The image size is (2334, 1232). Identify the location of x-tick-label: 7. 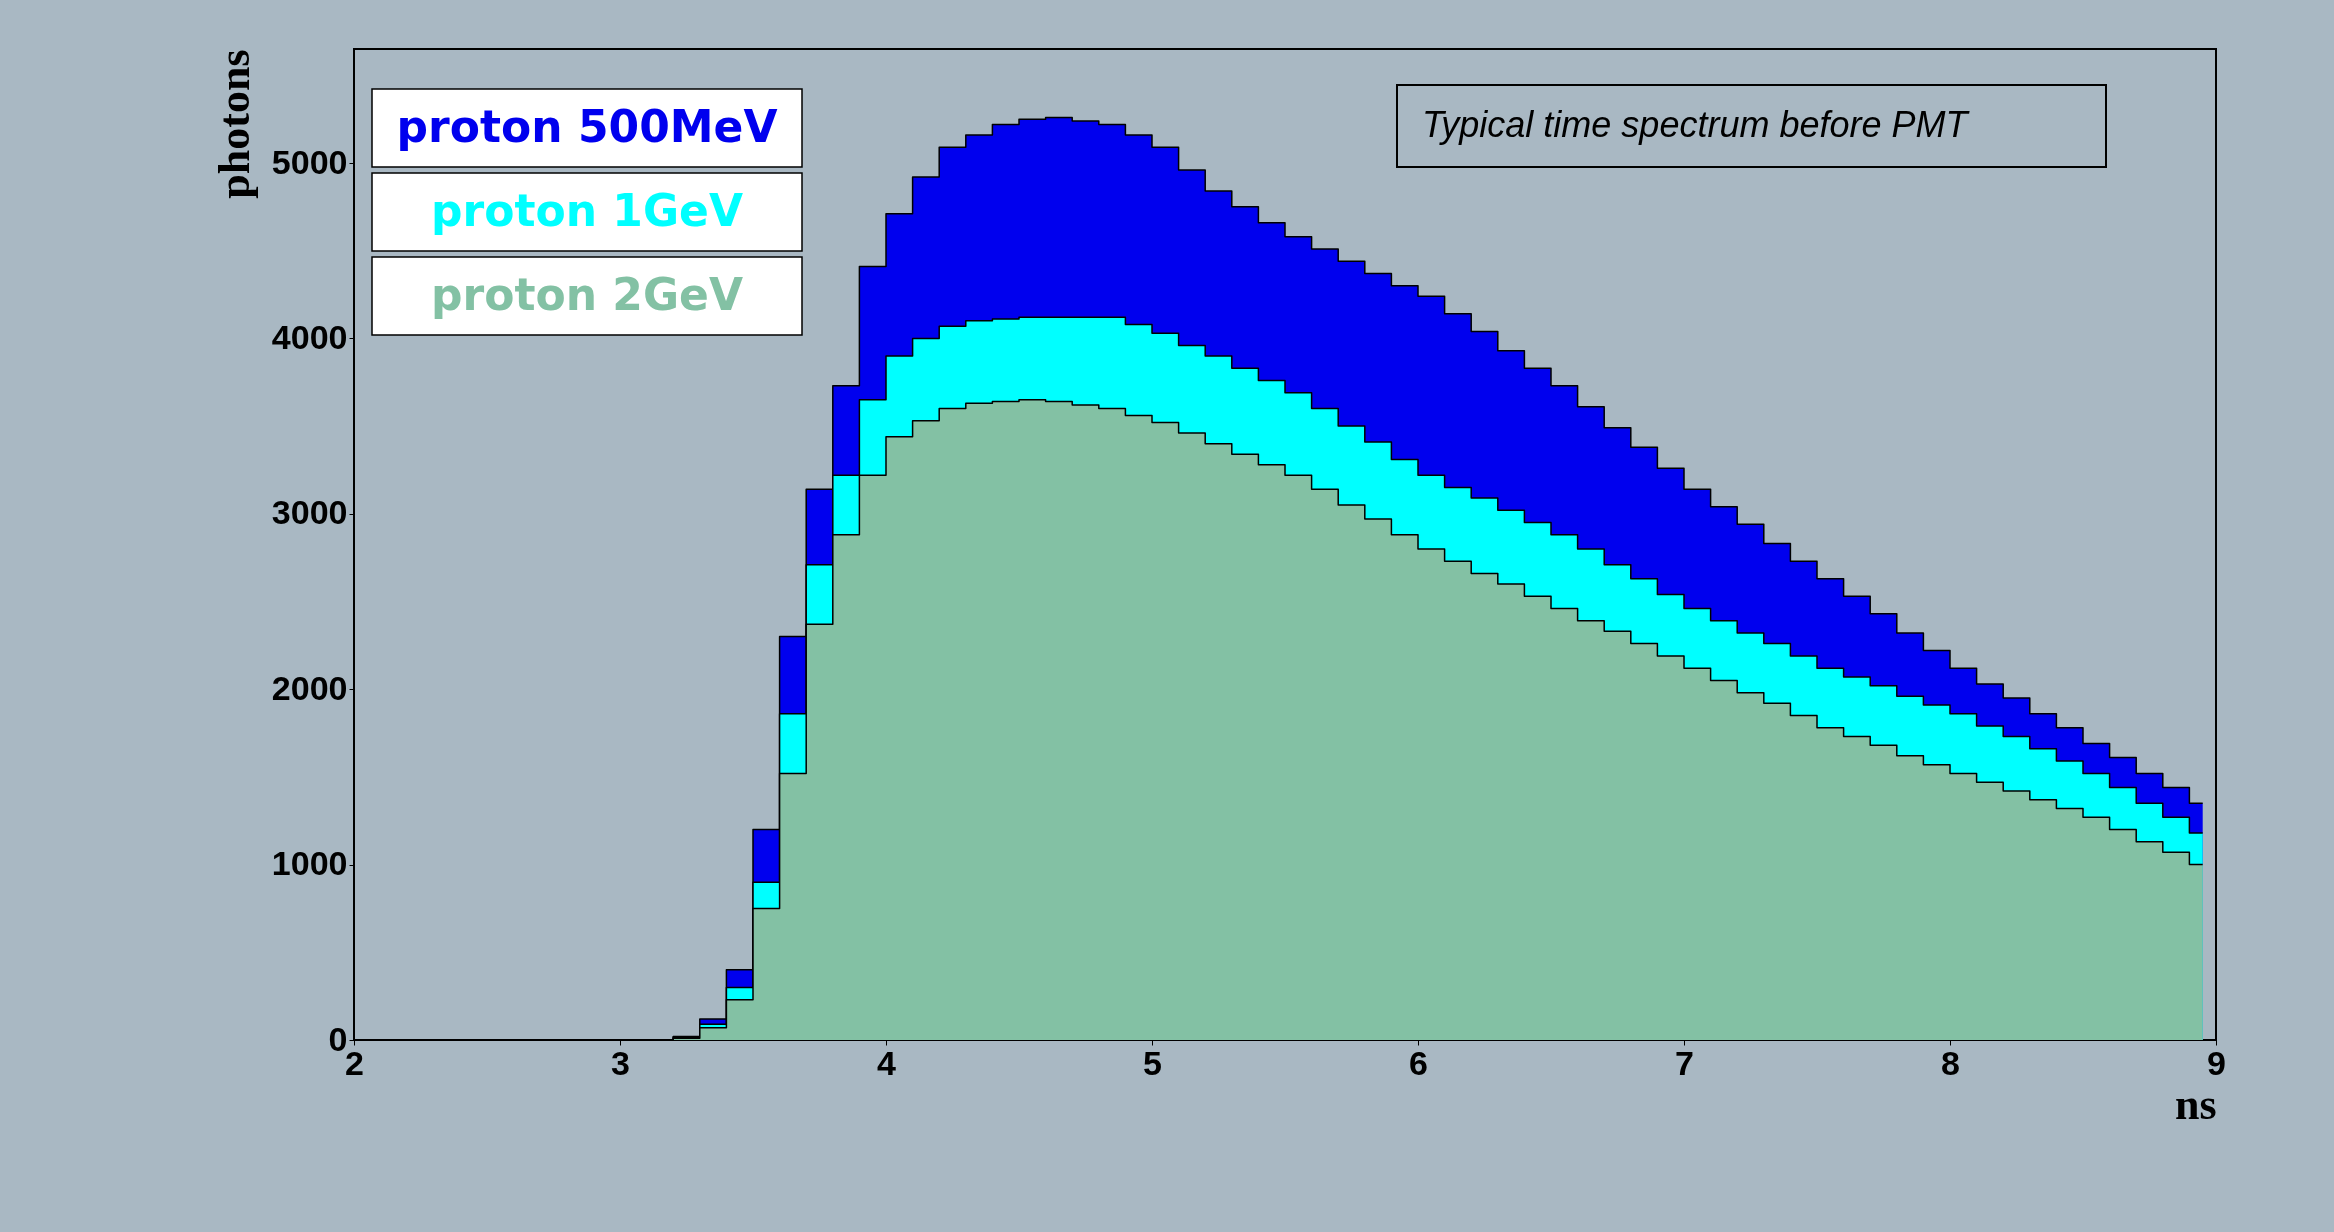
(1684, 1062).